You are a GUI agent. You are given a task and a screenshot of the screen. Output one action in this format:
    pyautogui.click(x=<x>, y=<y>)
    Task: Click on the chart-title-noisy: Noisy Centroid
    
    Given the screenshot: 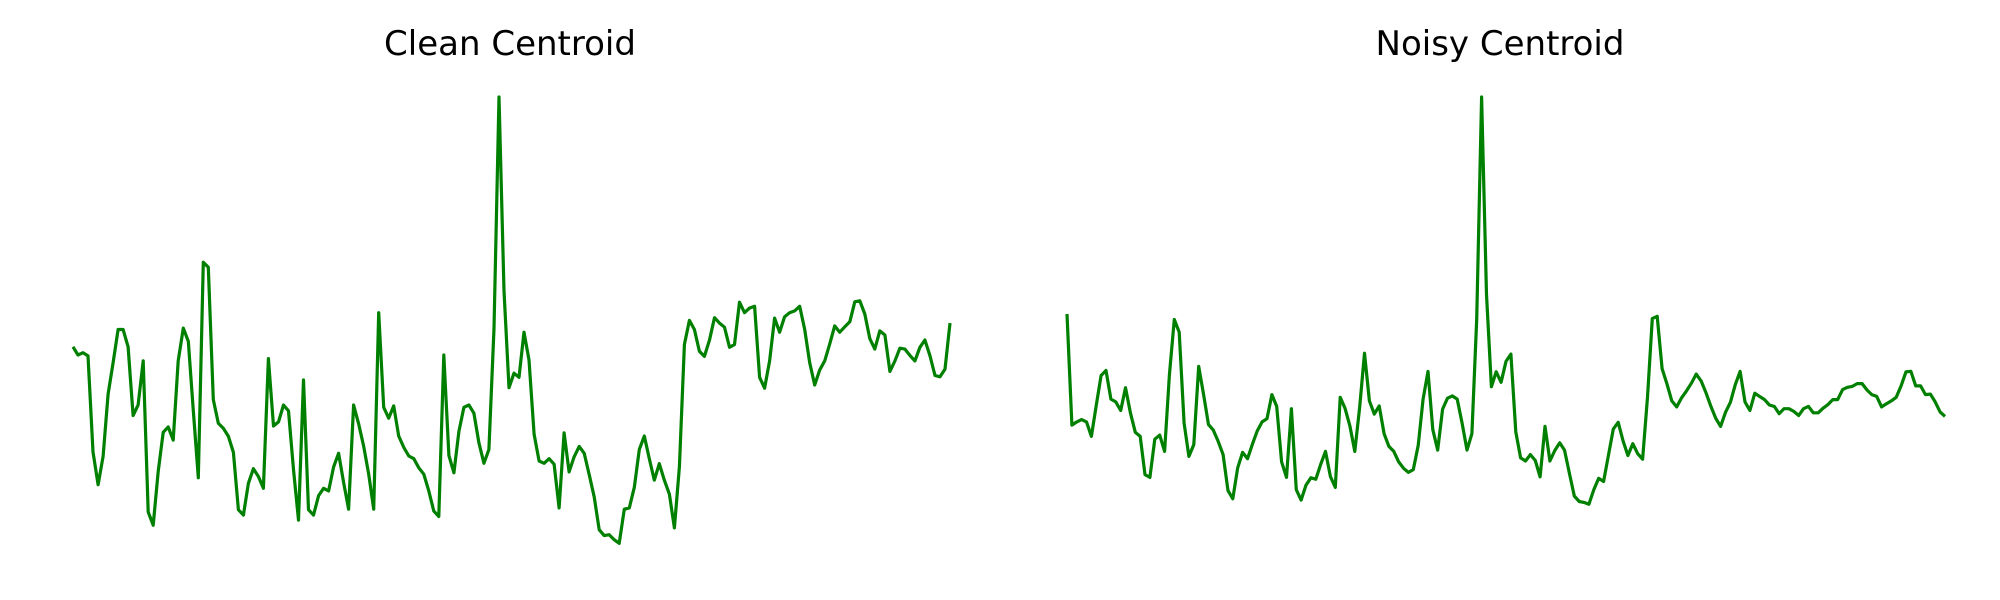 What is the action you would take?
    pyautogui.click(x=1500, y=44)
    